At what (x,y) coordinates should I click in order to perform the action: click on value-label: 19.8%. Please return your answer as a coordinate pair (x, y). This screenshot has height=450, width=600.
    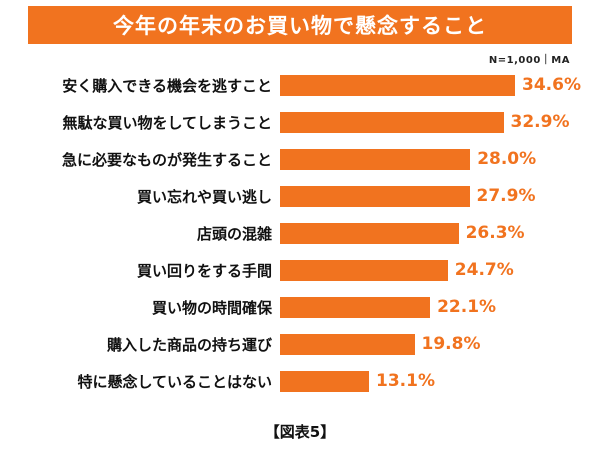
    Looking at the image, I should click on (451, 344).